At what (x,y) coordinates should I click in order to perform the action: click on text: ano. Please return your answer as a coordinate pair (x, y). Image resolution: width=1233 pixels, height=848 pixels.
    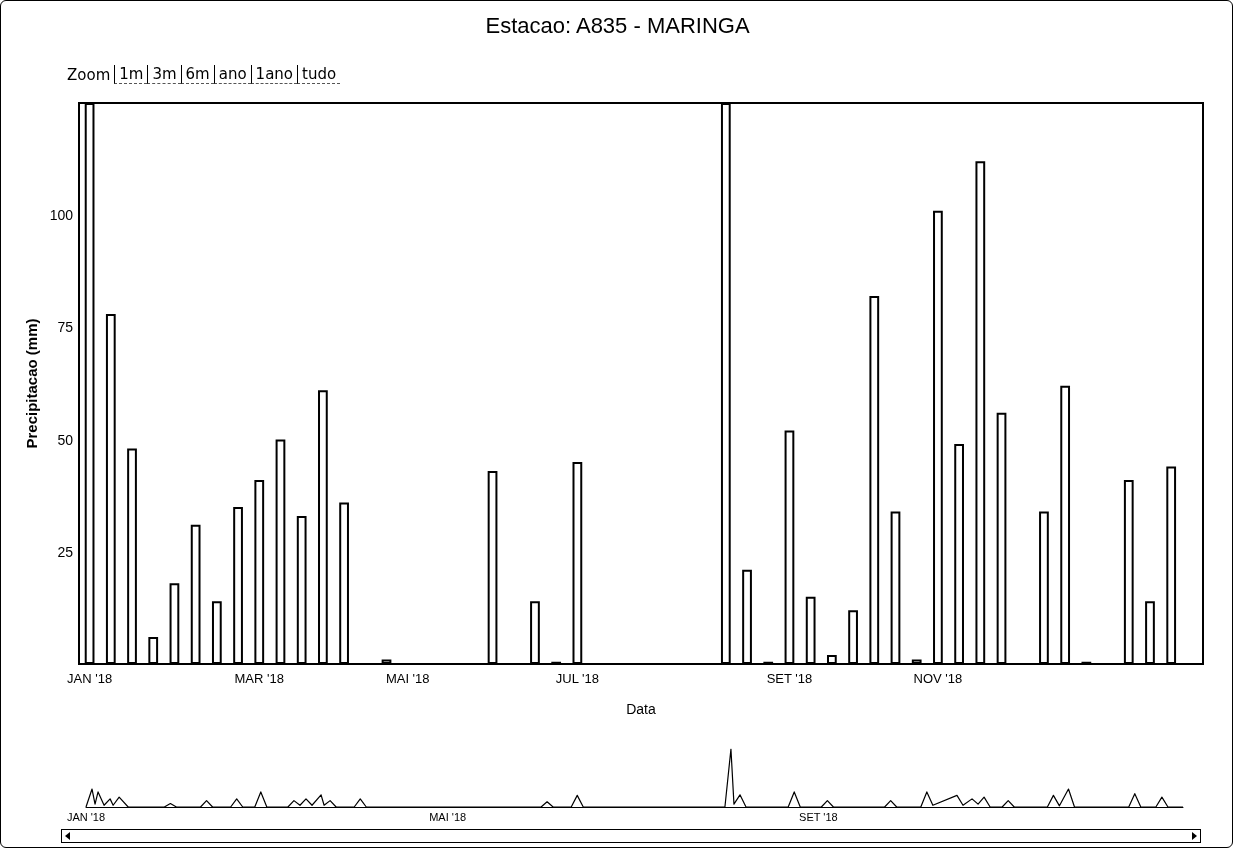
    Looking at the image, I should click on (232, 74).